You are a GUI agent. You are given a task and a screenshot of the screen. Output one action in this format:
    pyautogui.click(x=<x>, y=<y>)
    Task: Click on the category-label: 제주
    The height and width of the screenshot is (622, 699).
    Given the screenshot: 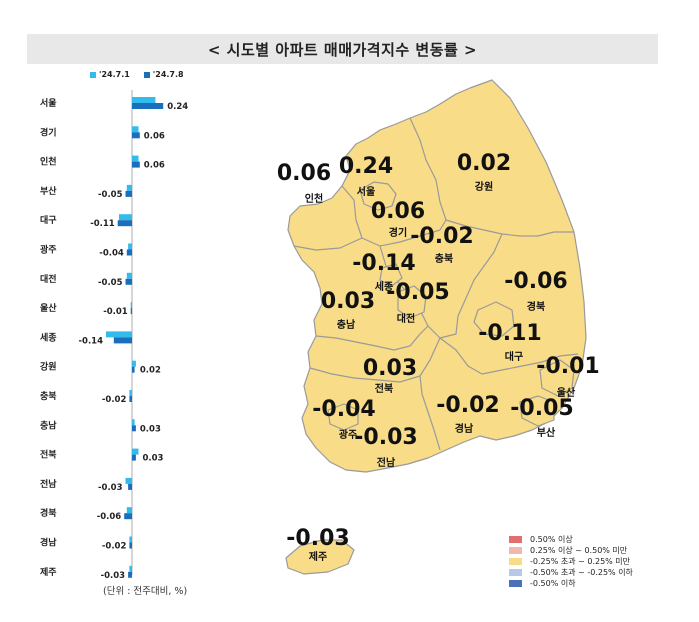 What is the action you would take?
    pyautogui.click(x=48, y=572)
    